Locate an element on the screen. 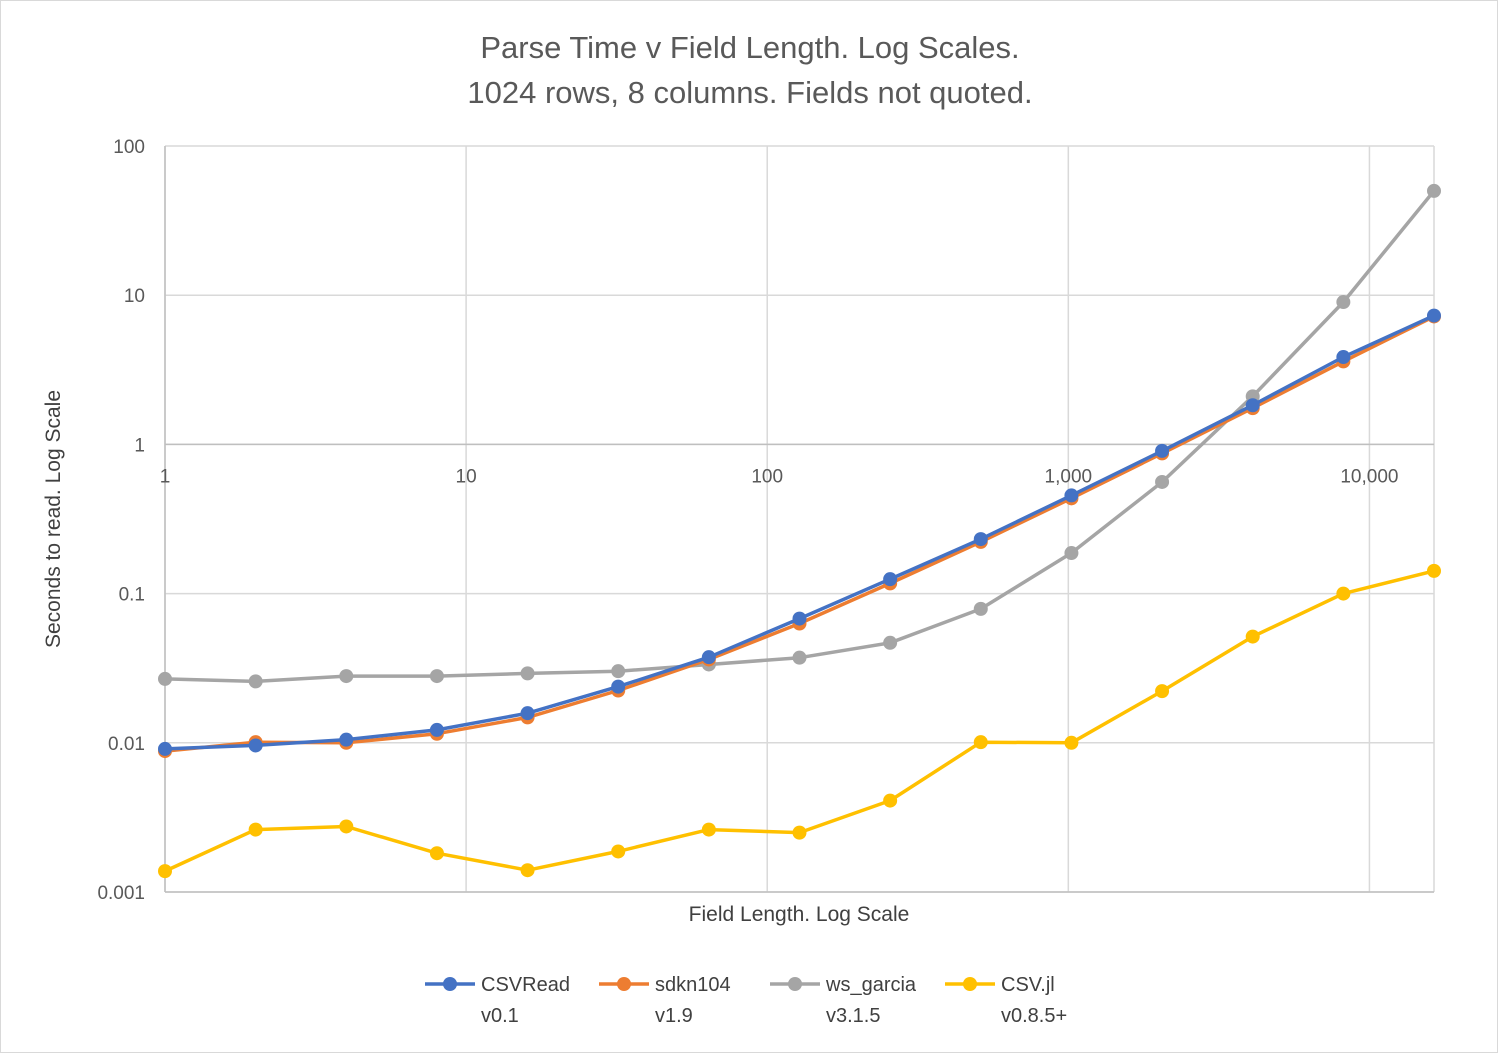  legend-label: ws_garcia is located at coordinates (871, 985).